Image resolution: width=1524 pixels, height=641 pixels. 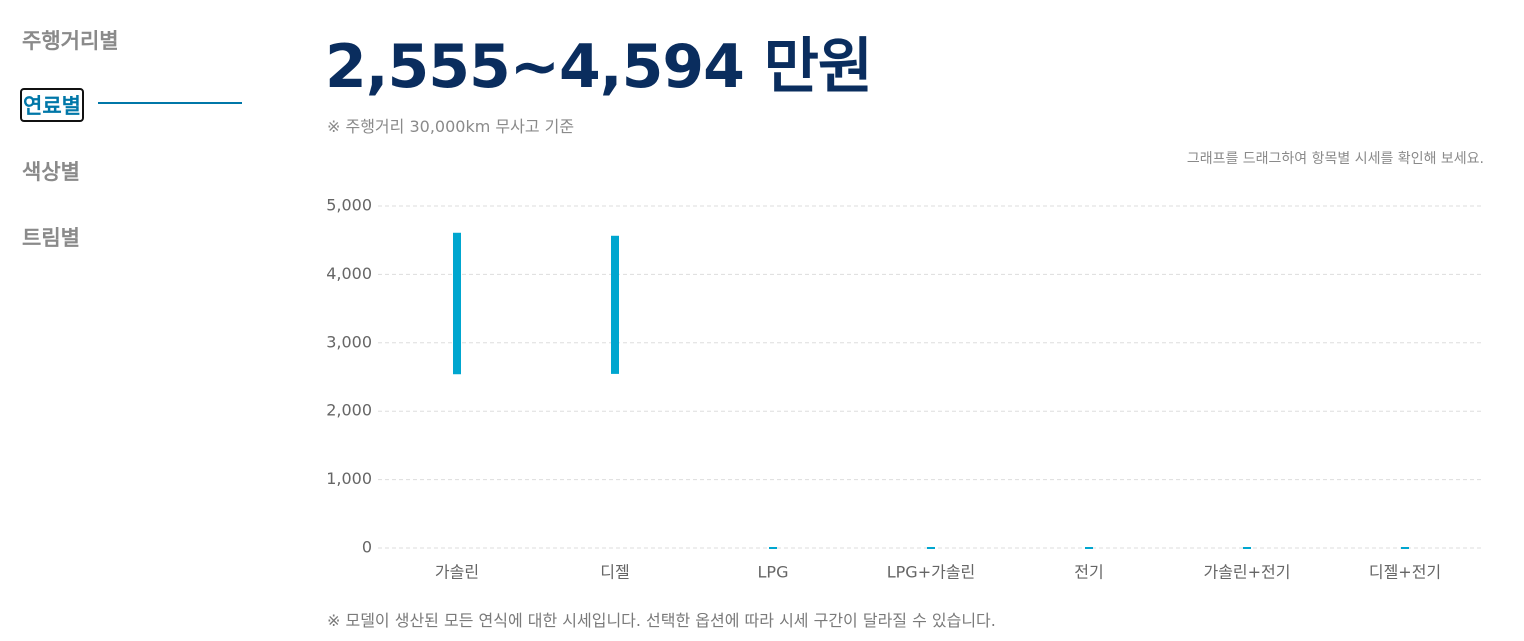 What do you see at coordinates (349, 273) in the screenshot?
I see `y-tick-label: 4,000` at bounding box center [349, 273].